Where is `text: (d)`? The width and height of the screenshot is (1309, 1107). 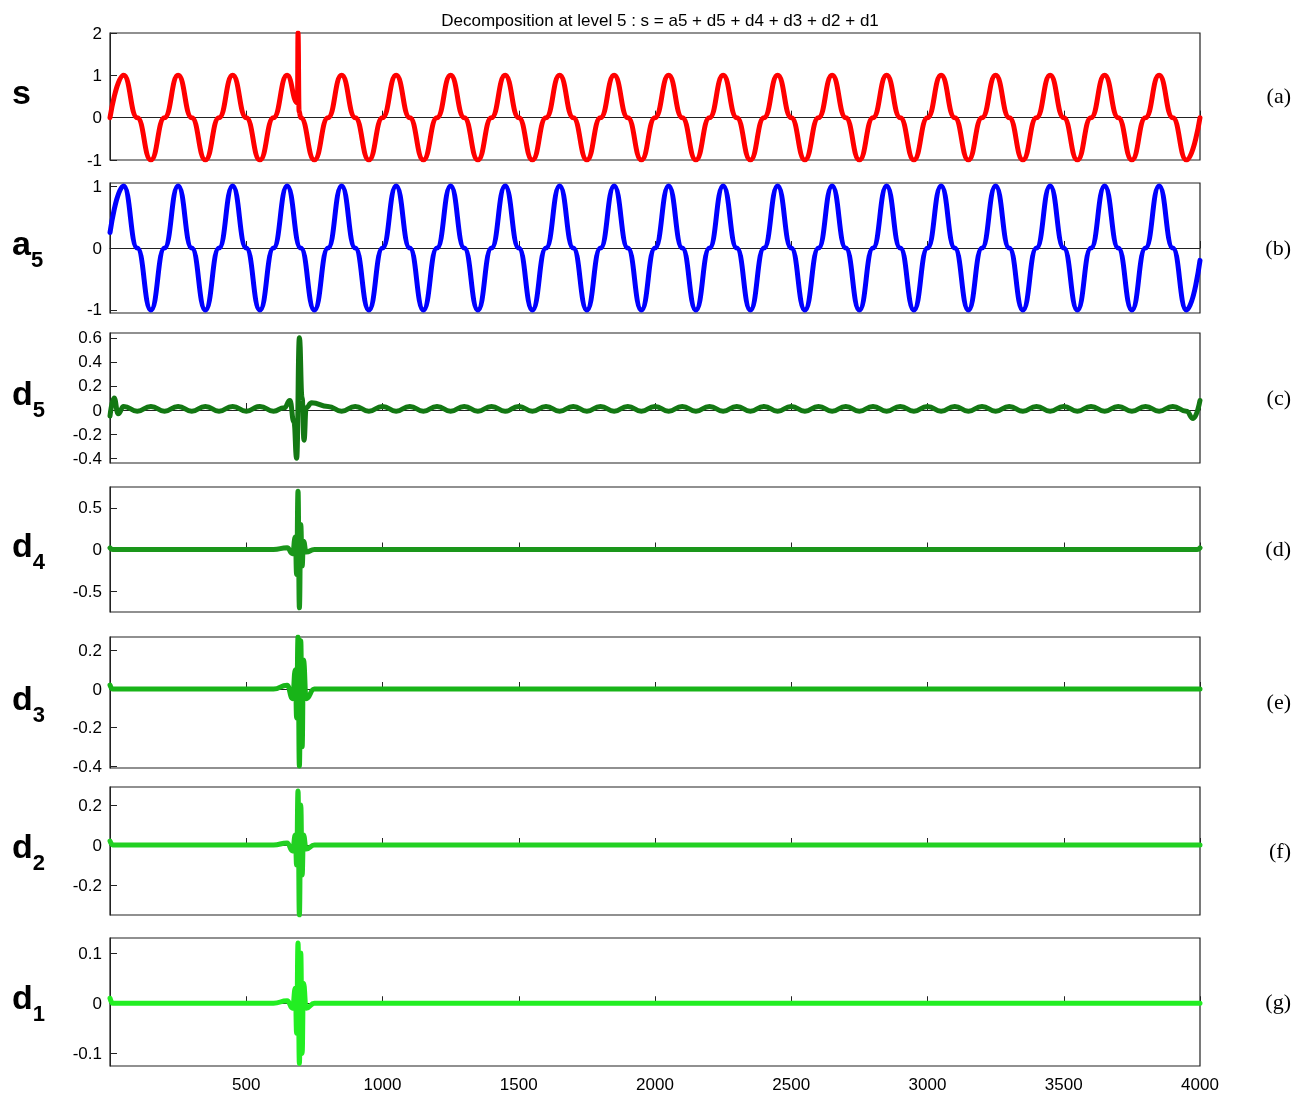
text: (d) is located at coordinates (1278, 548).